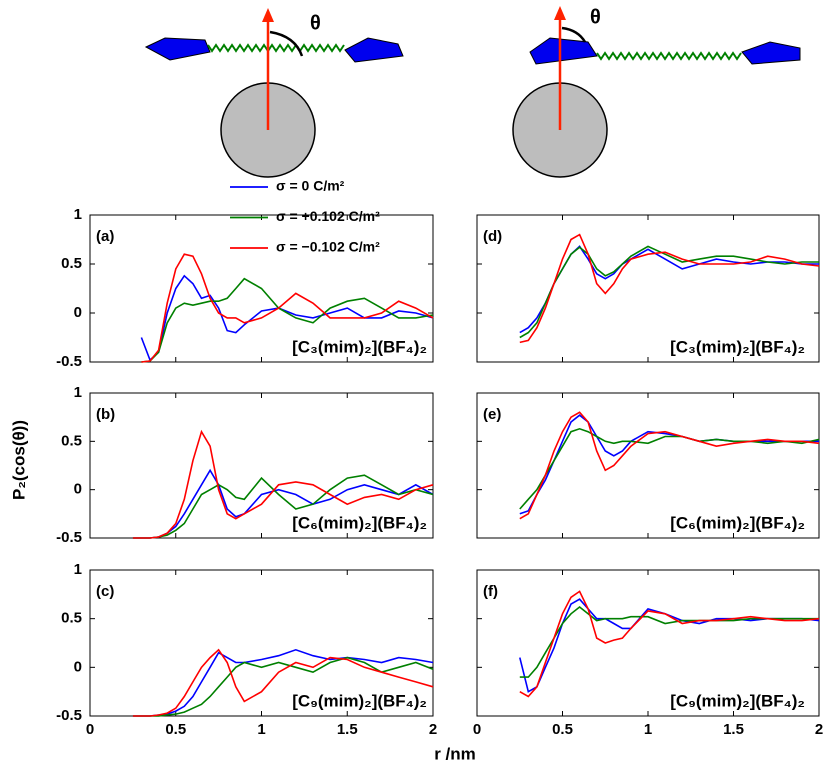 This screenshot has width=824, height=768. What do you see at coordinates (490, 591) in the screenshot?
I see `panel-label: (f)` at bounding box center [490, 591].